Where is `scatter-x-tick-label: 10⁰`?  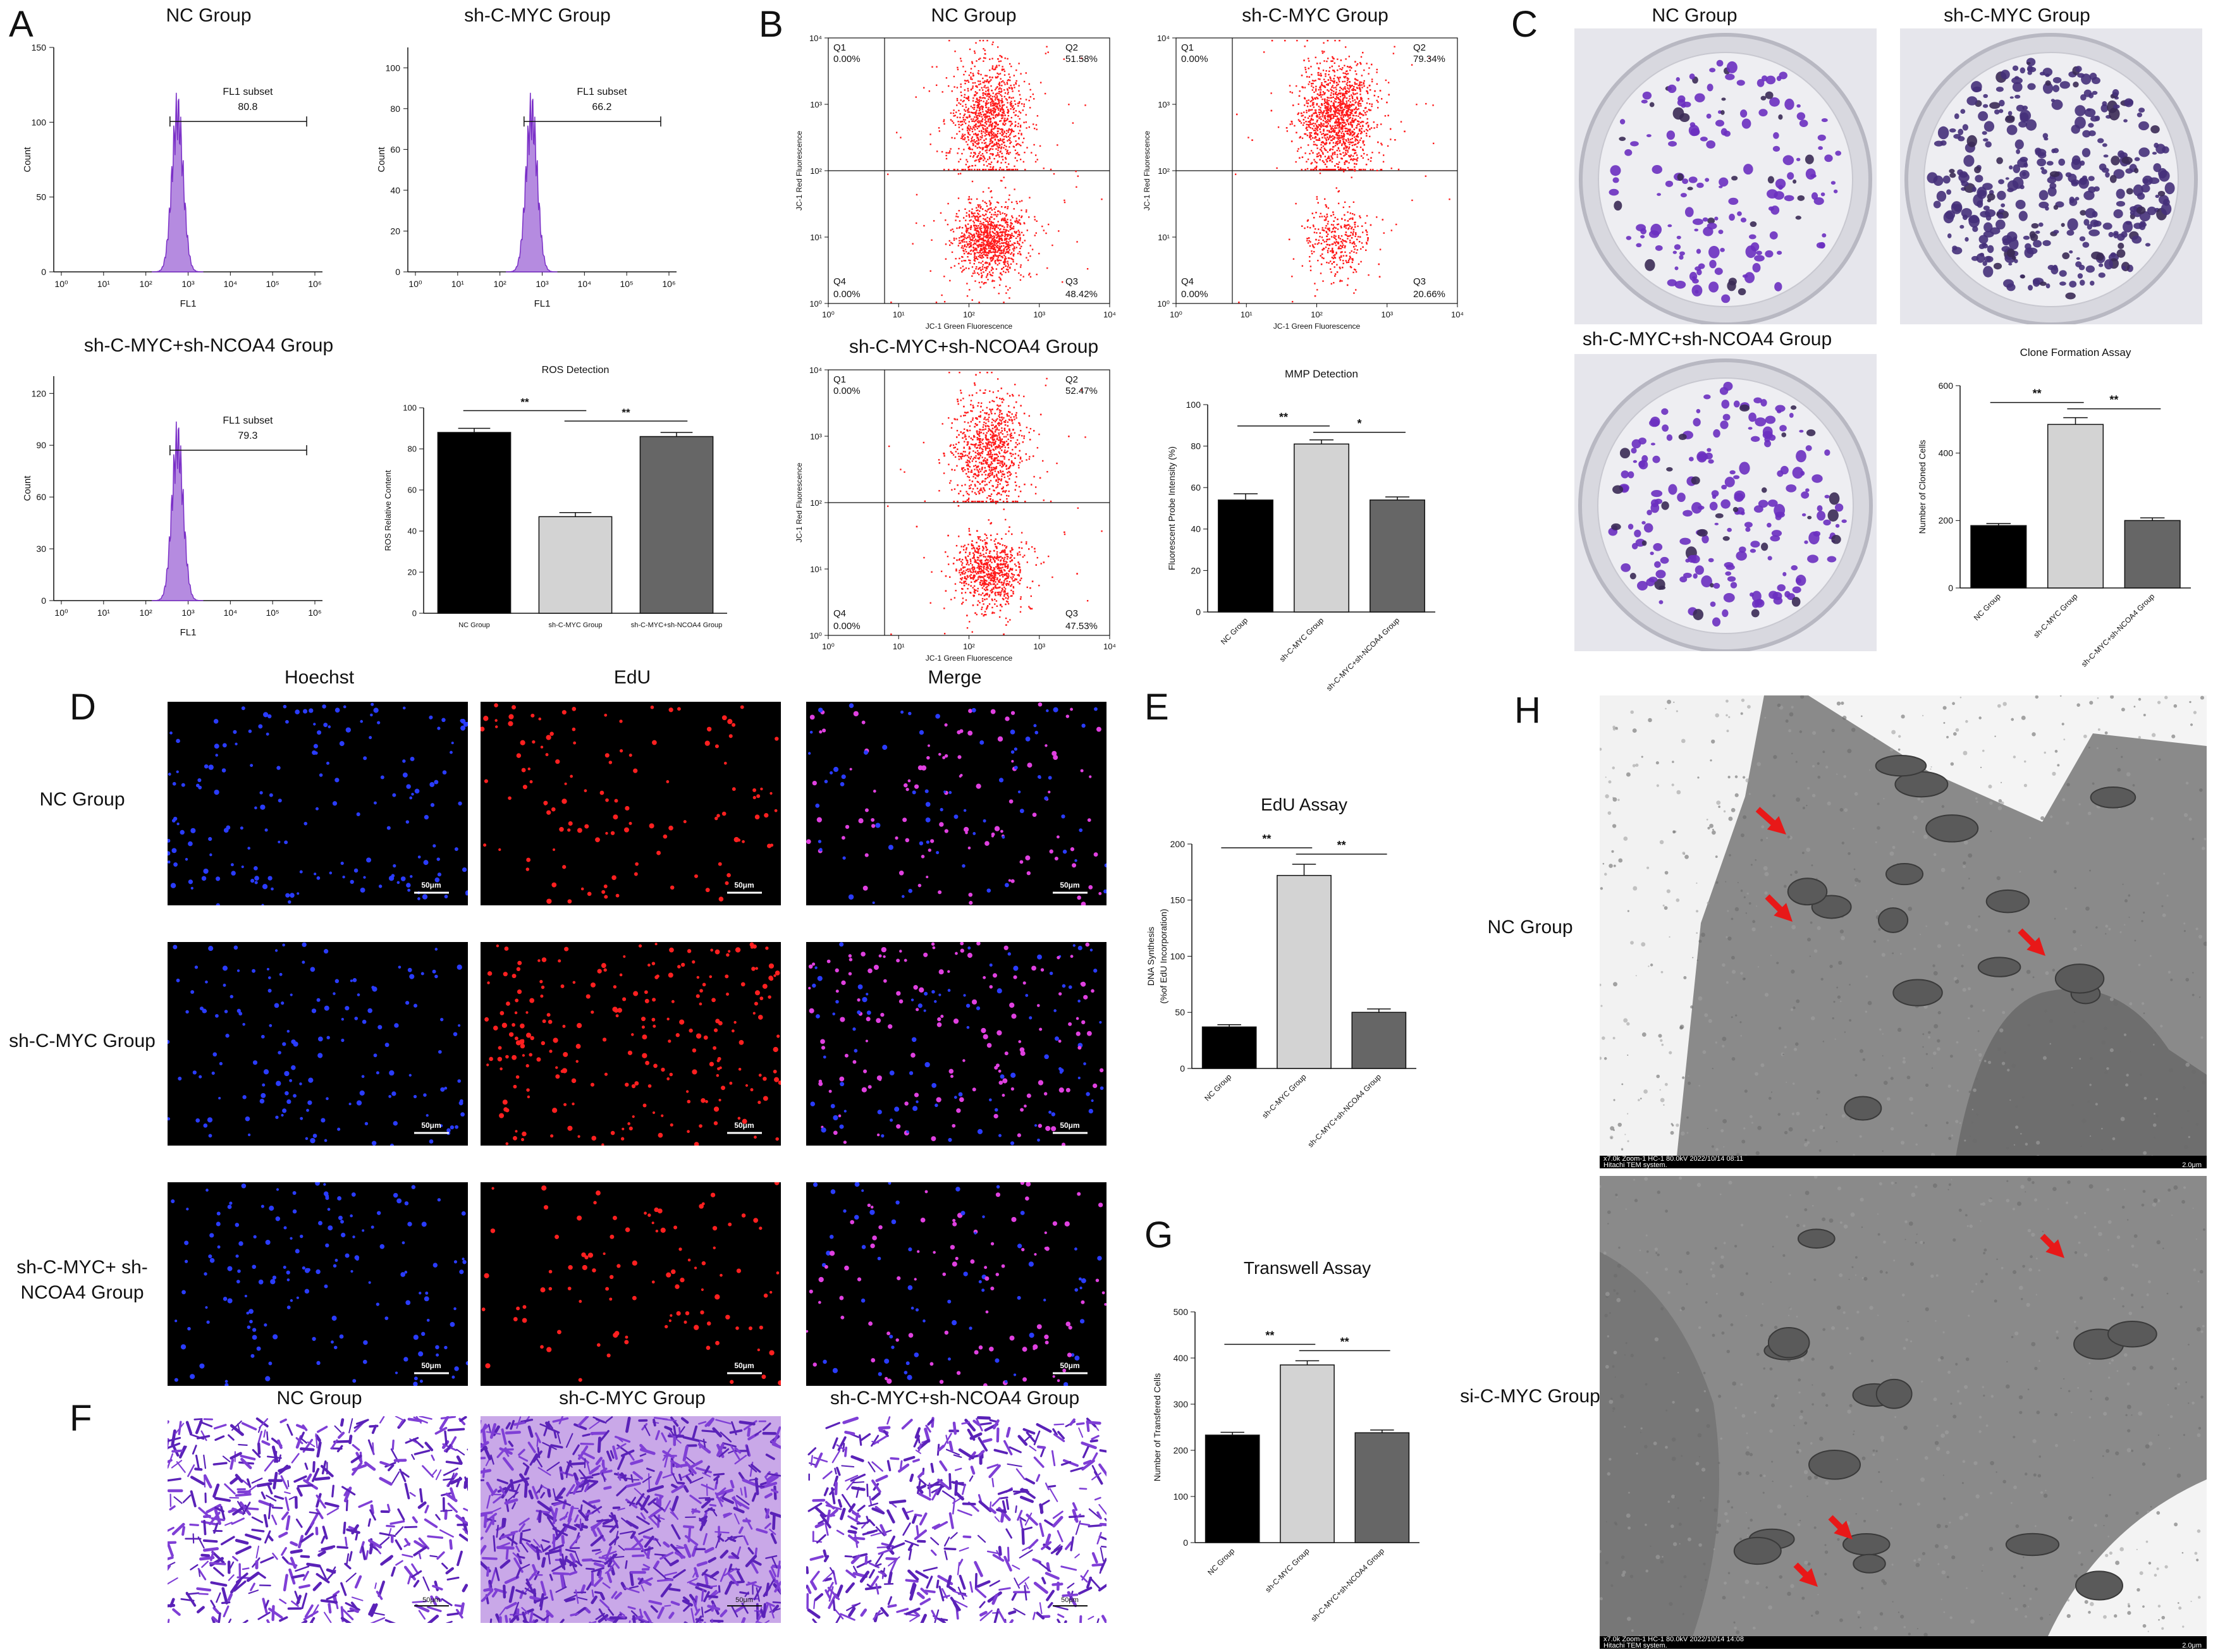 scatter-x-tick-label: 10⁰ is located at coordinates (1176, 314).